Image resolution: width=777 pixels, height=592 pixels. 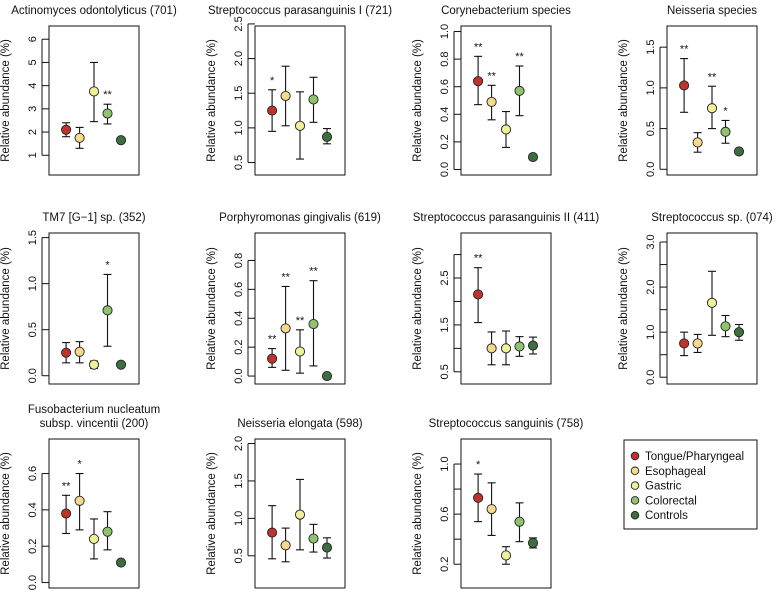 I want to click on panel-title: Streptococcus sp. (074), so click(x=712, y=218).